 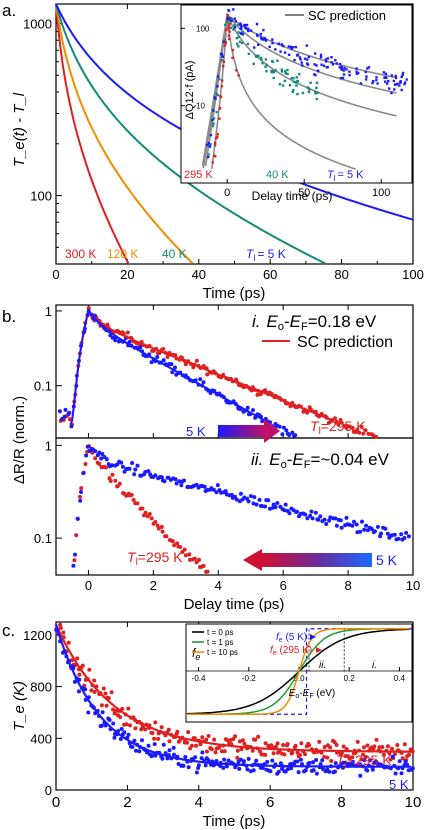 What do you see at coordinates (272, 431) in the screenshot?
I see `panel-b-top-arrow-head` at bounding box center [272, 431].